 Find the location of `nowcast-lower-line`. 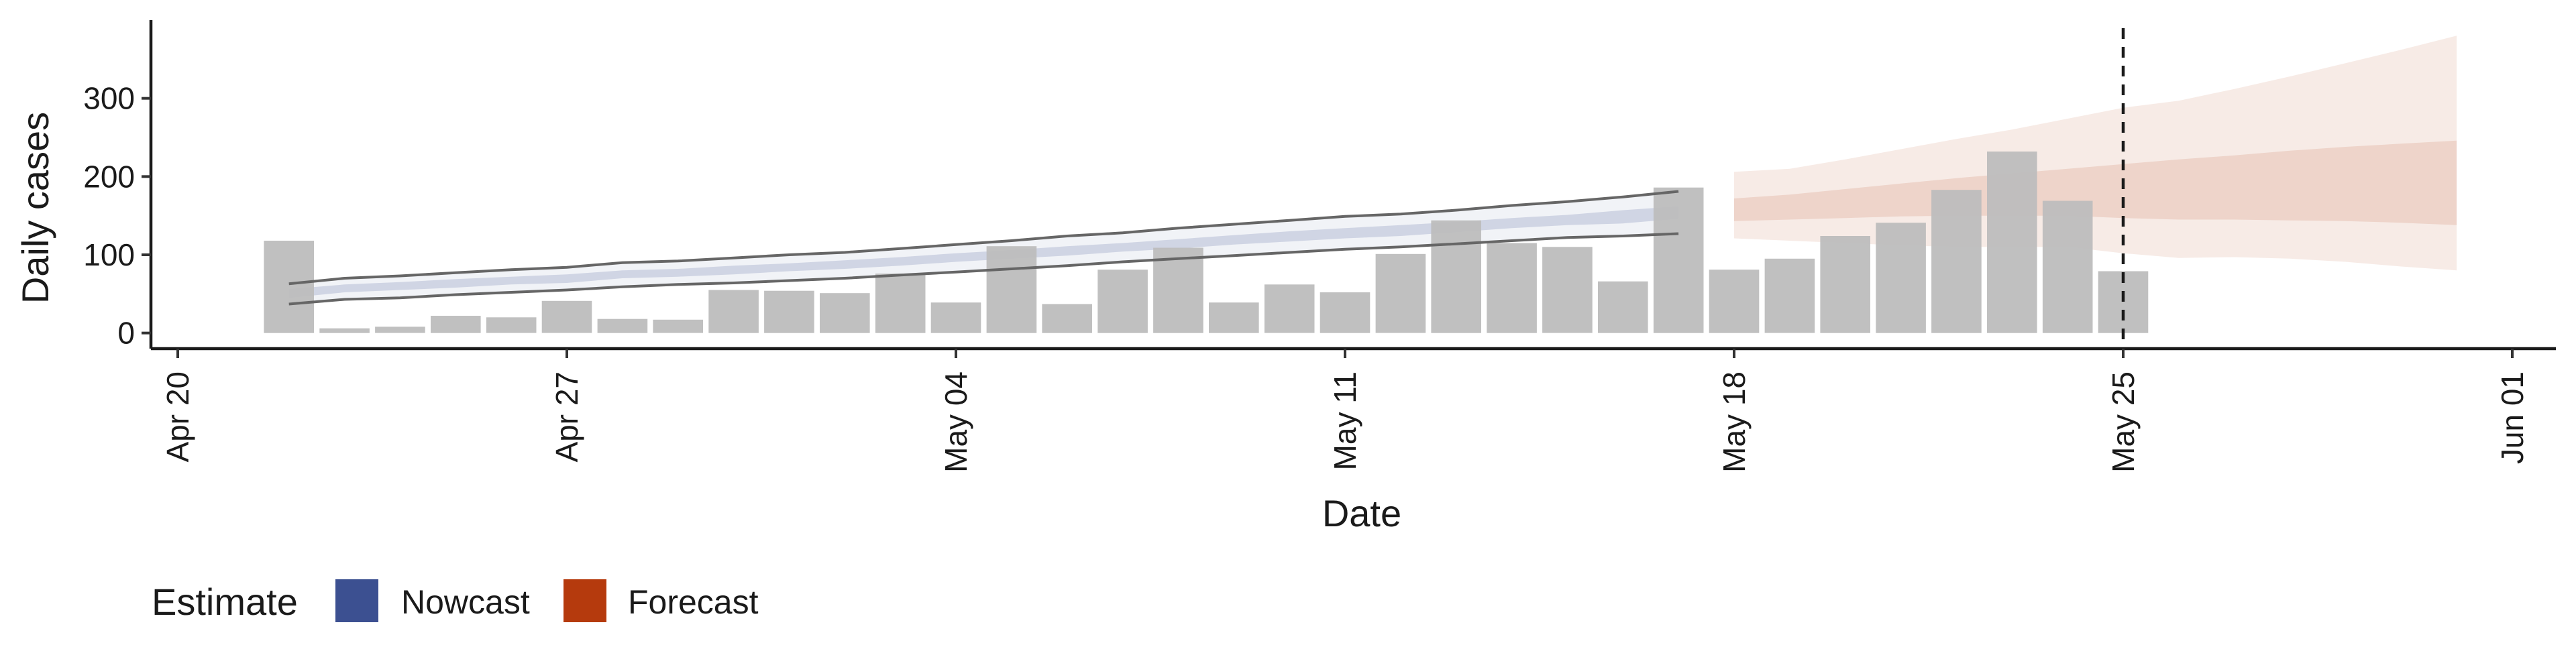

nowcast-lower-line is located at coordinates (983, 269).